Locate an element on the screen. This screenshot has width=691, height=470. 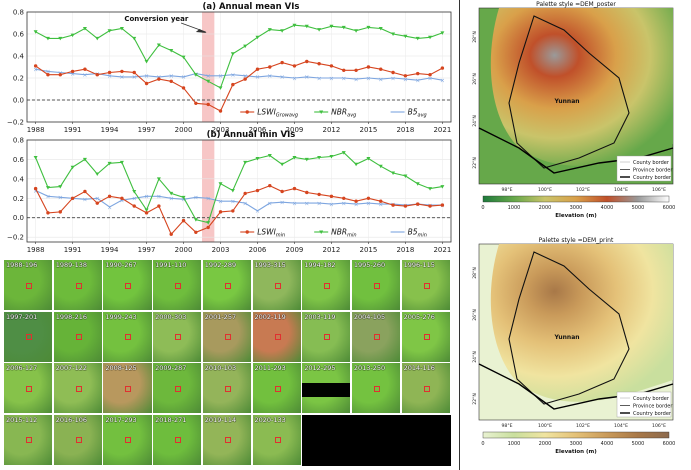
thumbnail-label: 1996-115 is located at coordinates (419, 265).